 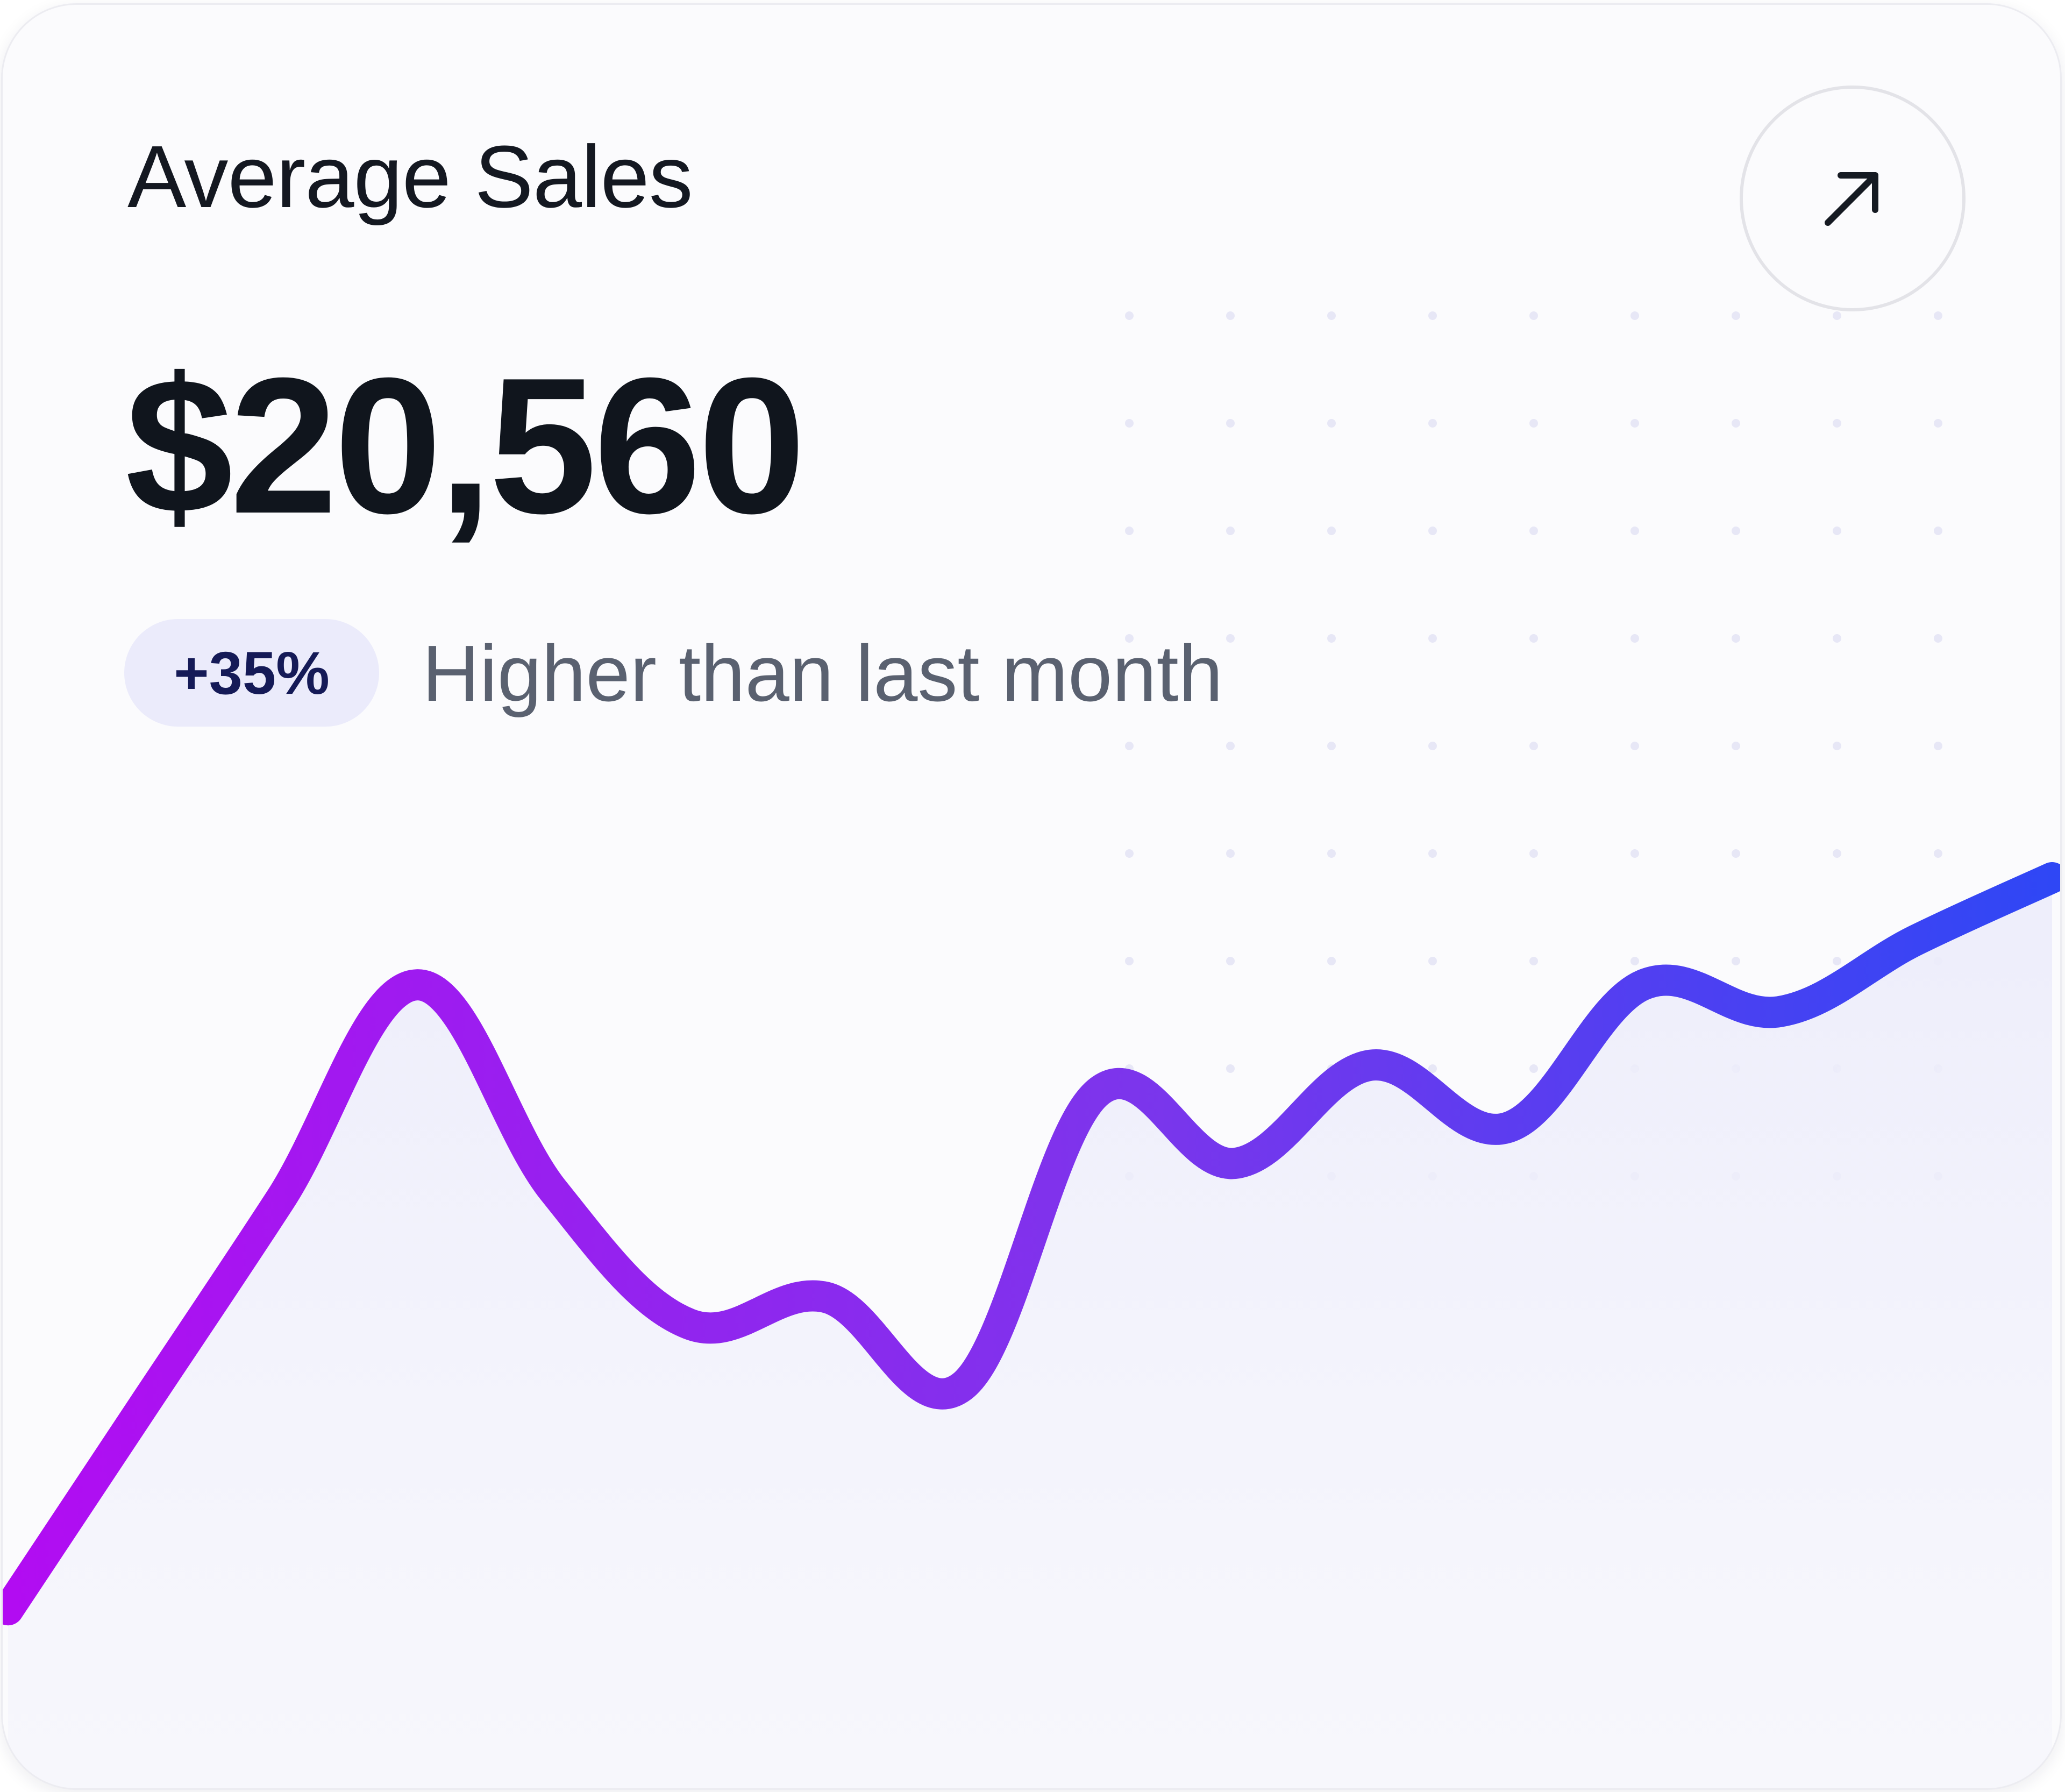 What do you see at coordinates (410, 176) in the screenshot?
I see `card-title: Average Sales` at bounding box center [410, 176].